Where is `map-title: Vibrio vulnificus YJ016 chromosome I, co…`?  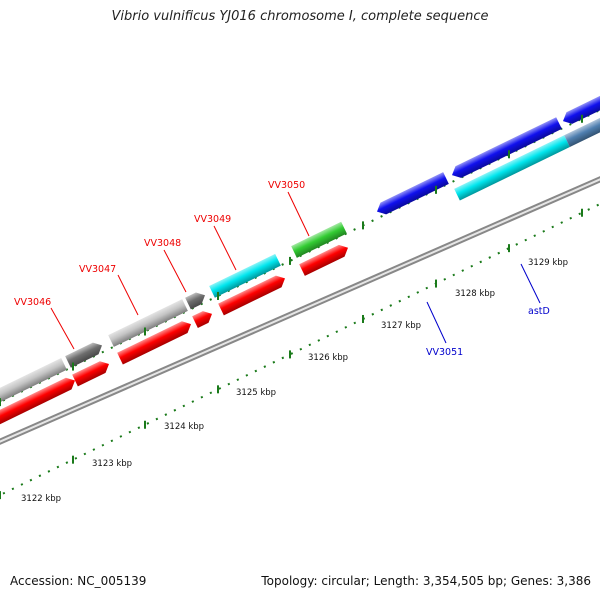
map-title: Vibrio vulnificus YJ016 chromosome I, co… is located at coordinates (300, 16).